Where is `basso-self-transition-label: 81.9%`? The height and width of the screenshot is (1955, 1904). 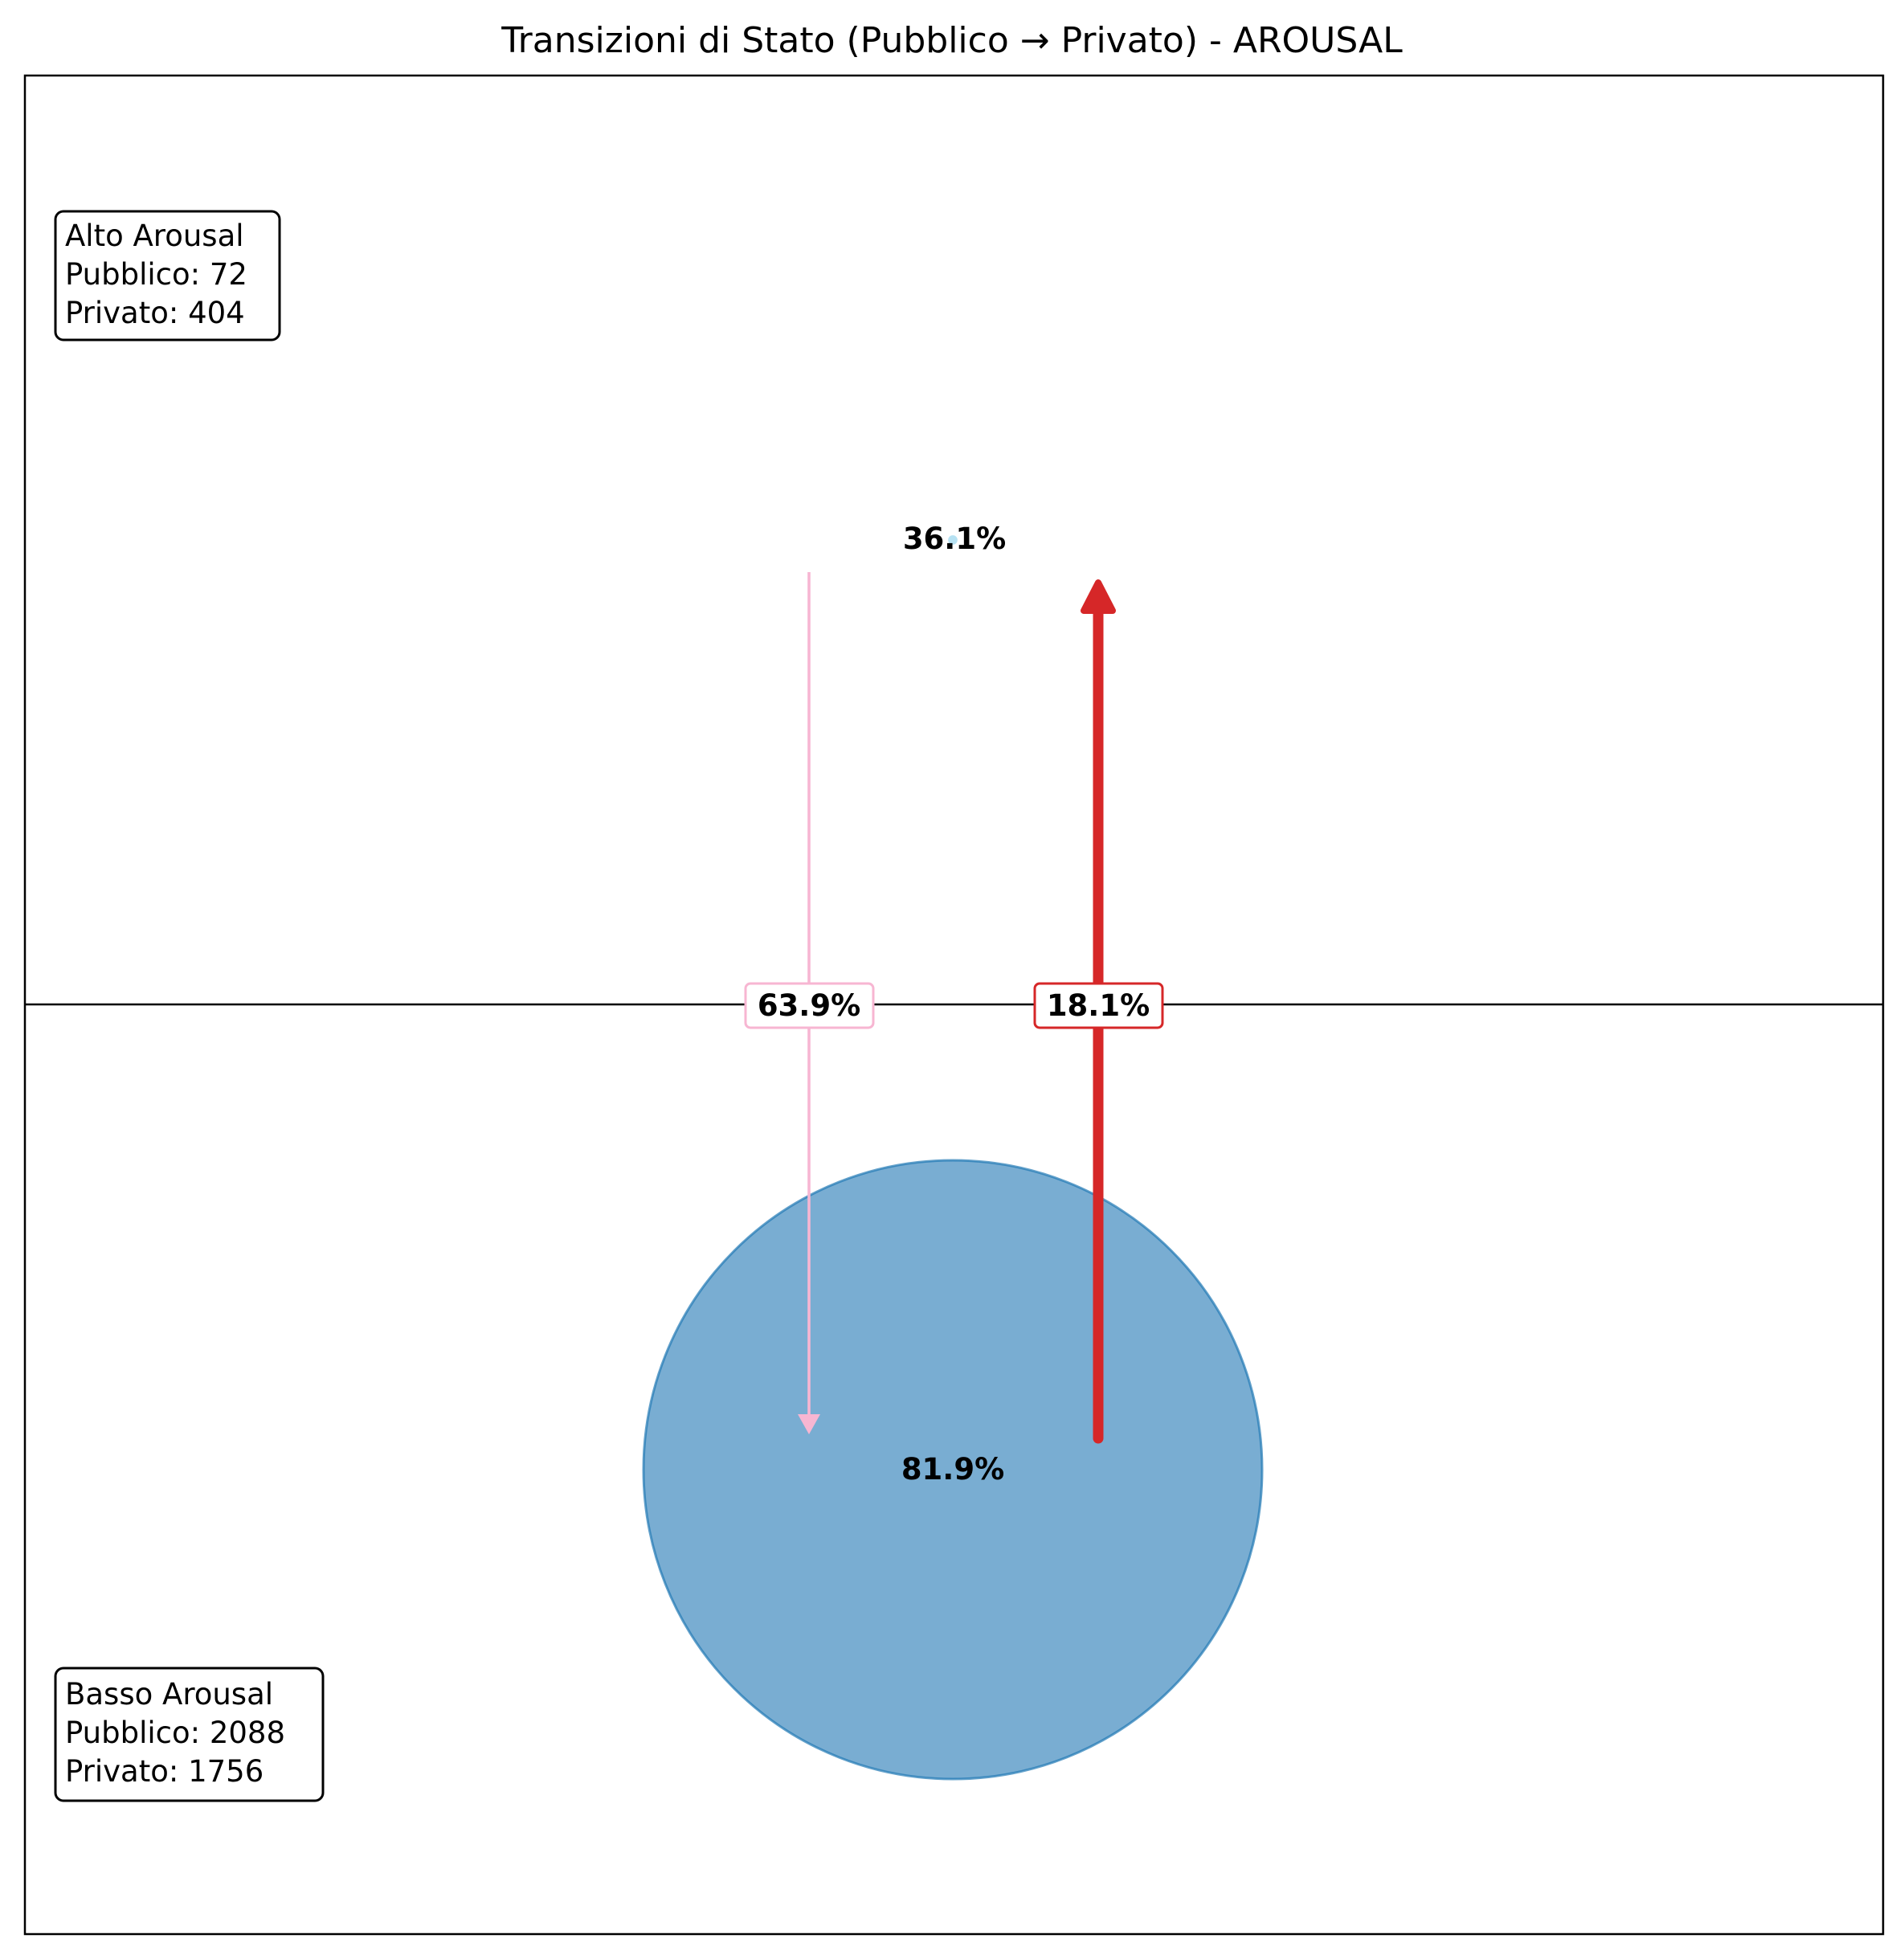
basso-self-transition-label: 81.9% is located at coordinates (953, 1469).